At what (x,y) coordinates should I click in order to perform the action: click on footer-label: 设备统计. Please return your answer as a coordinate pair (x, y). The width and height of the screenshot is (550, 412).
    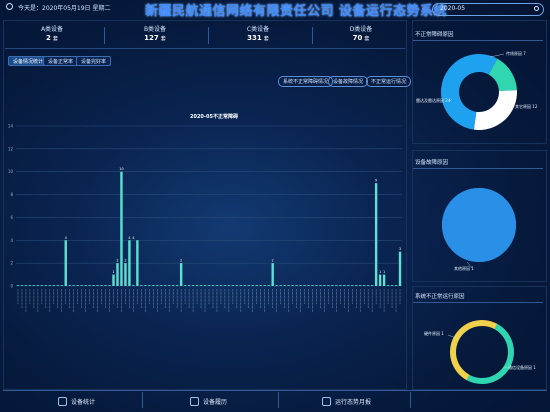
    Looking at the image, I should click on (83, 402).